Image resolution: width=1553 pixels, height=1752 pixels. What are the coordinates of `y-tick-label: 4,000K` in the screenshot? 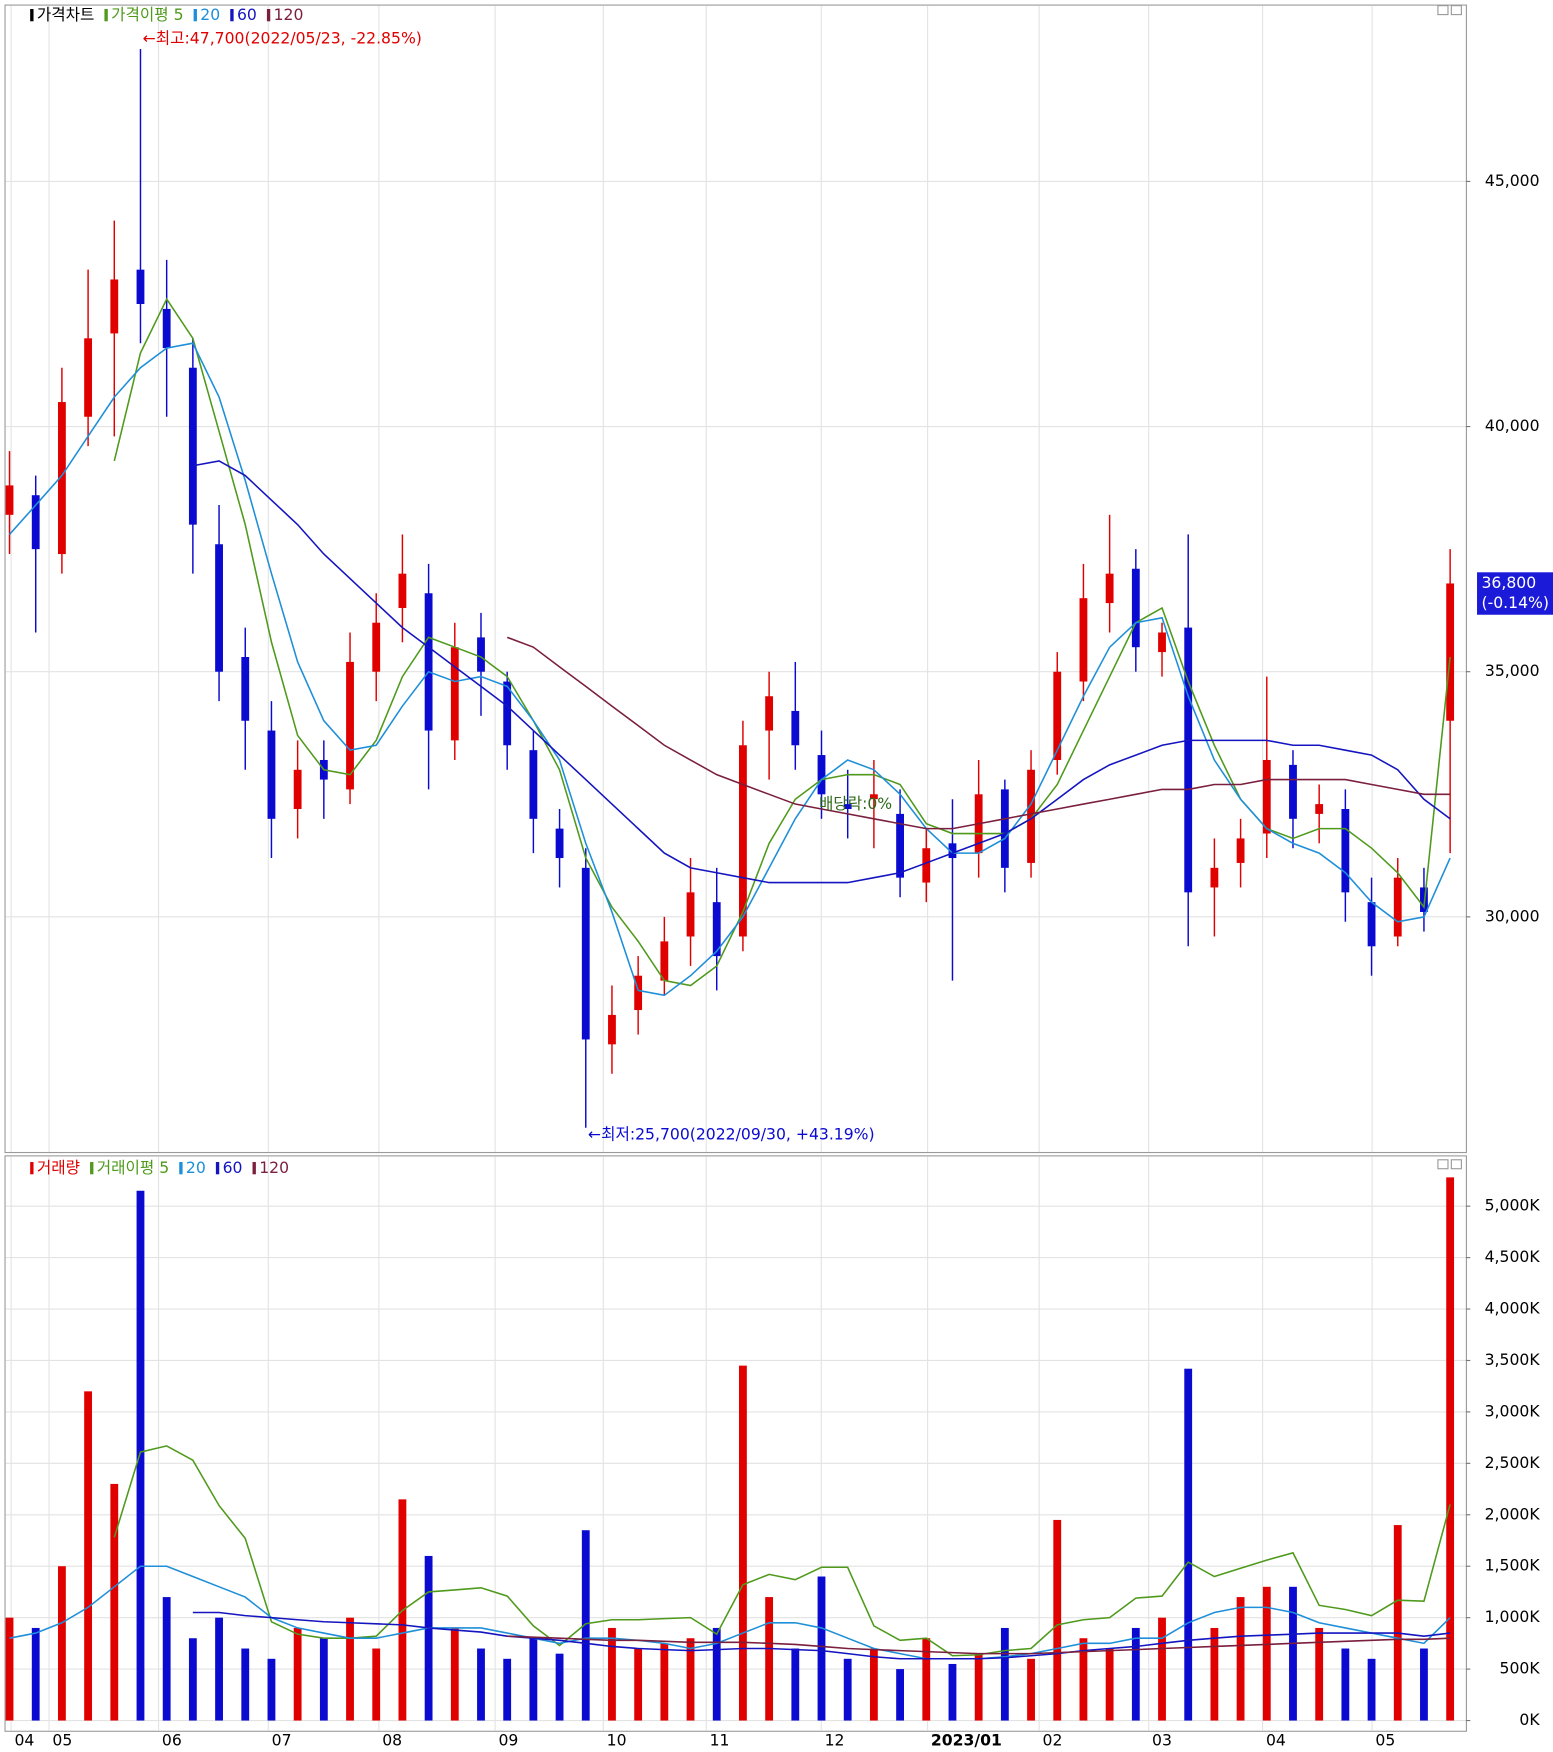 It's located at (1513, 1308).